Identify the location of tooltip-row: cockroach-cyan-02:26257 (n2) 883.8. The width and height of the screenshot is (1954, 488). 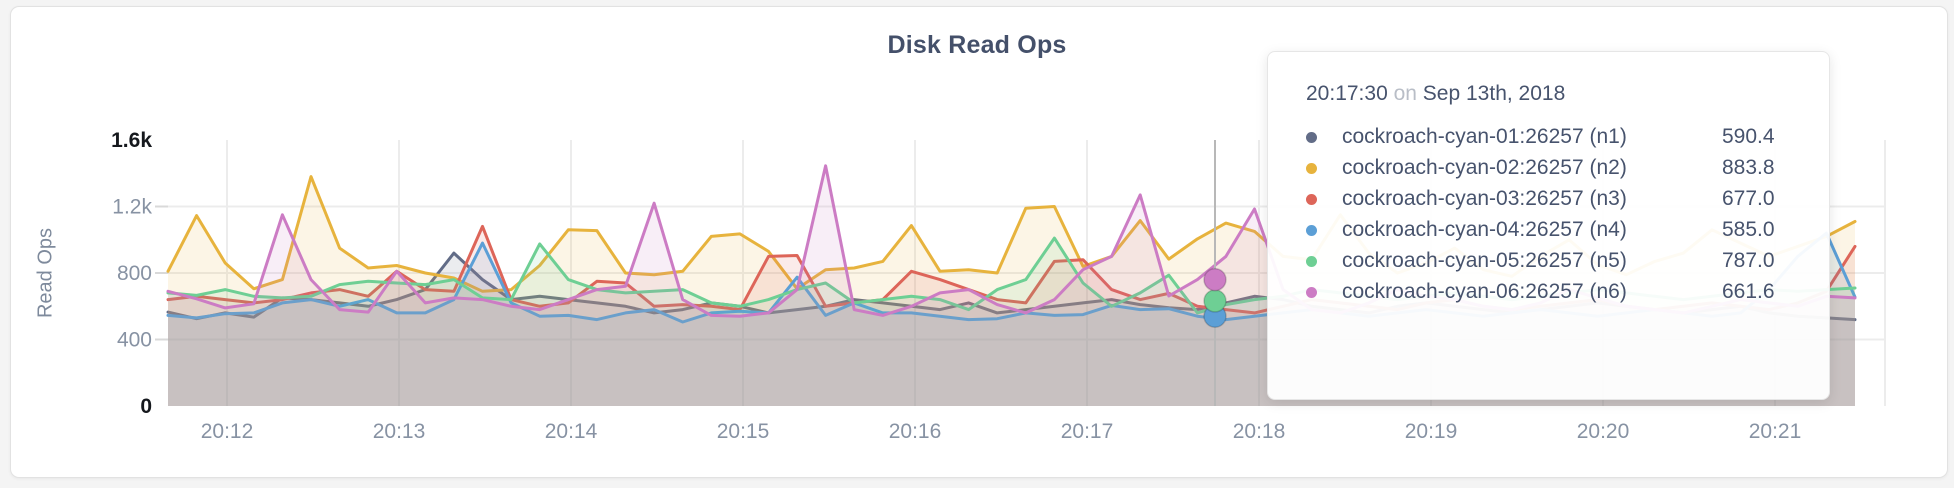
(1567, 167).